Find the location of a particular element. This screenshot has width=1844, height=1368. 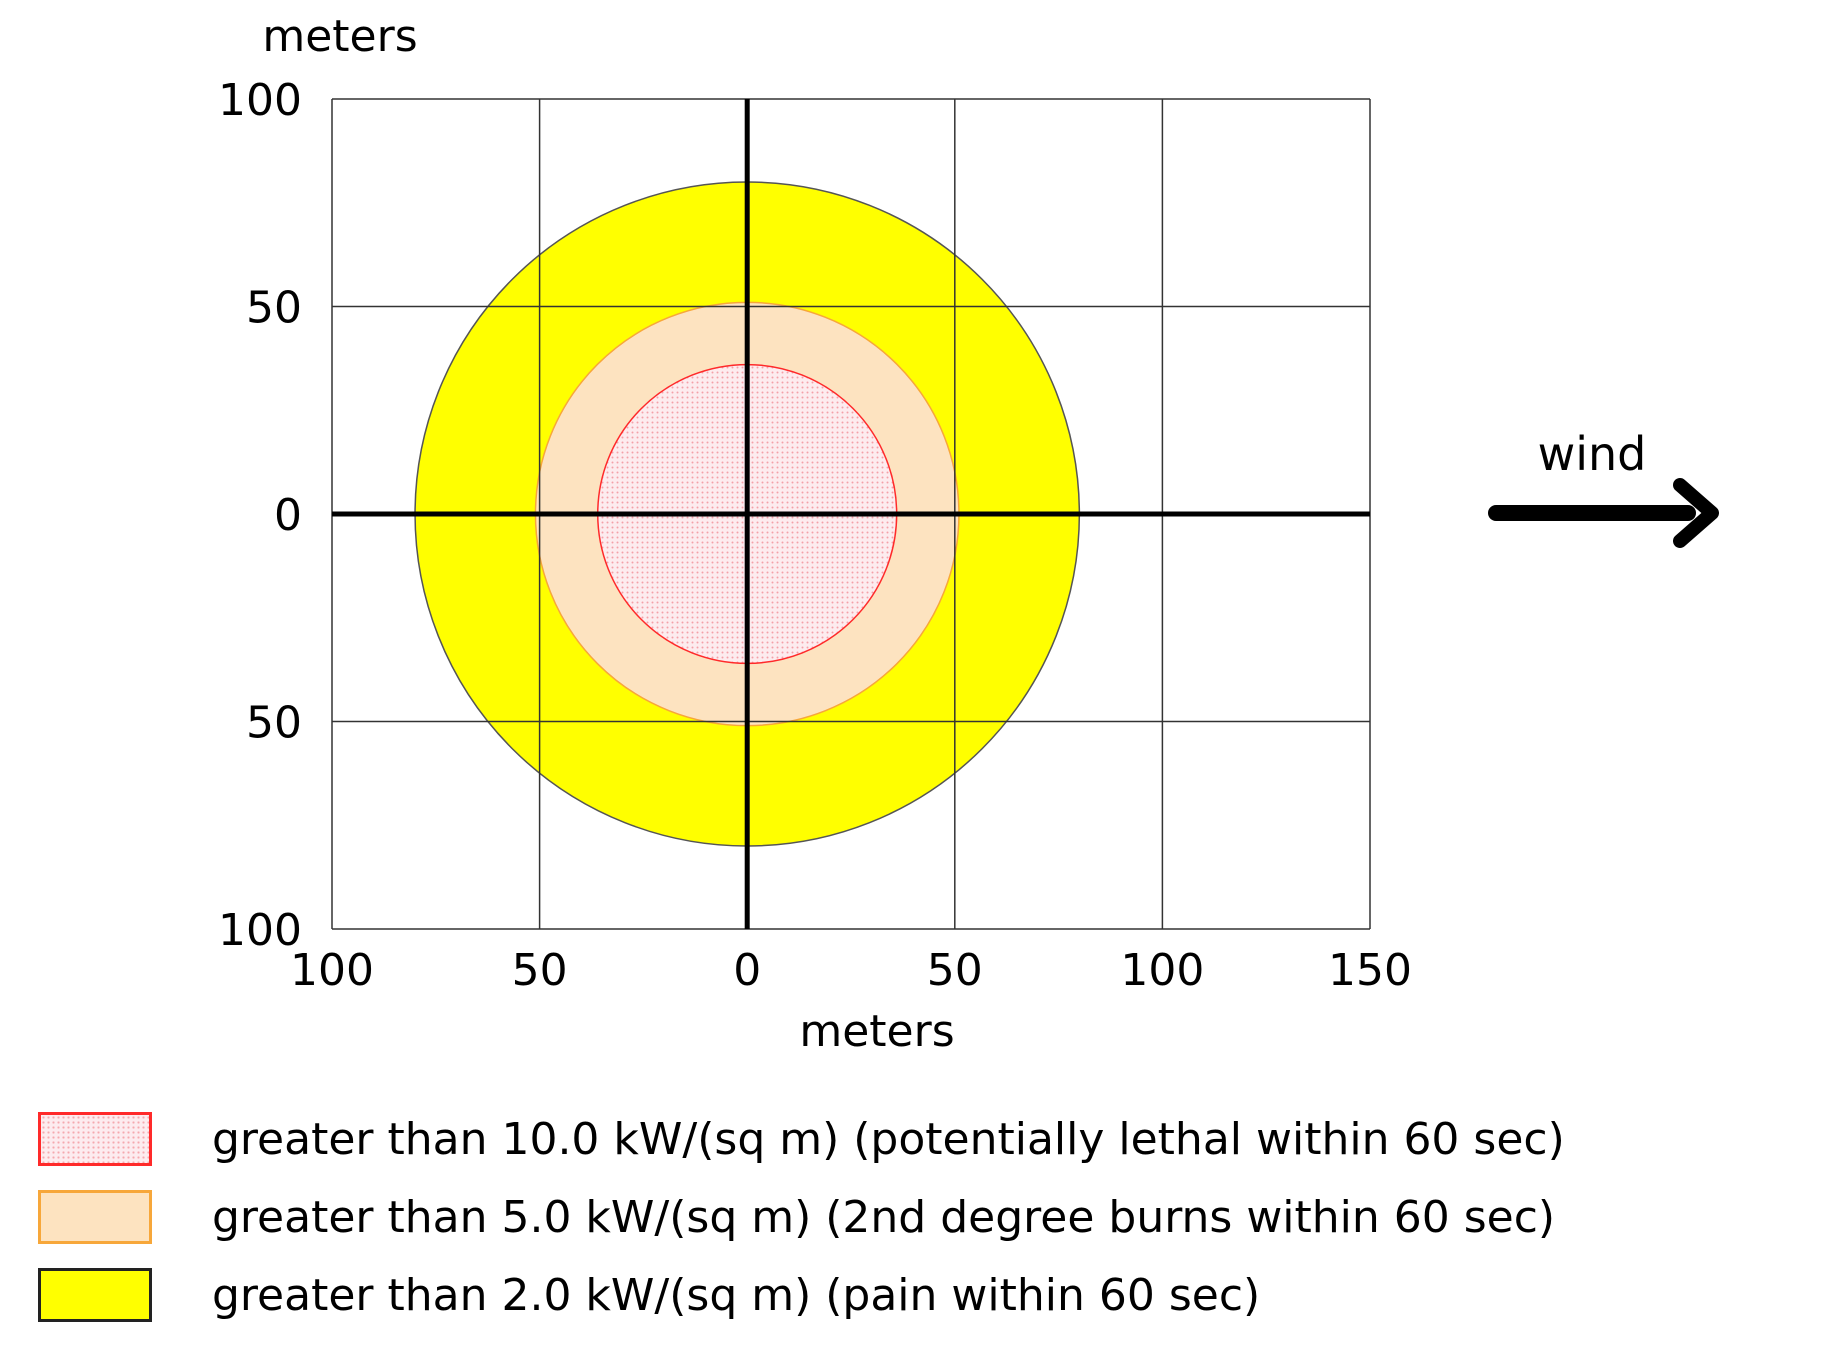

x-tick-label: 0 is located at coordinates (747, 970).